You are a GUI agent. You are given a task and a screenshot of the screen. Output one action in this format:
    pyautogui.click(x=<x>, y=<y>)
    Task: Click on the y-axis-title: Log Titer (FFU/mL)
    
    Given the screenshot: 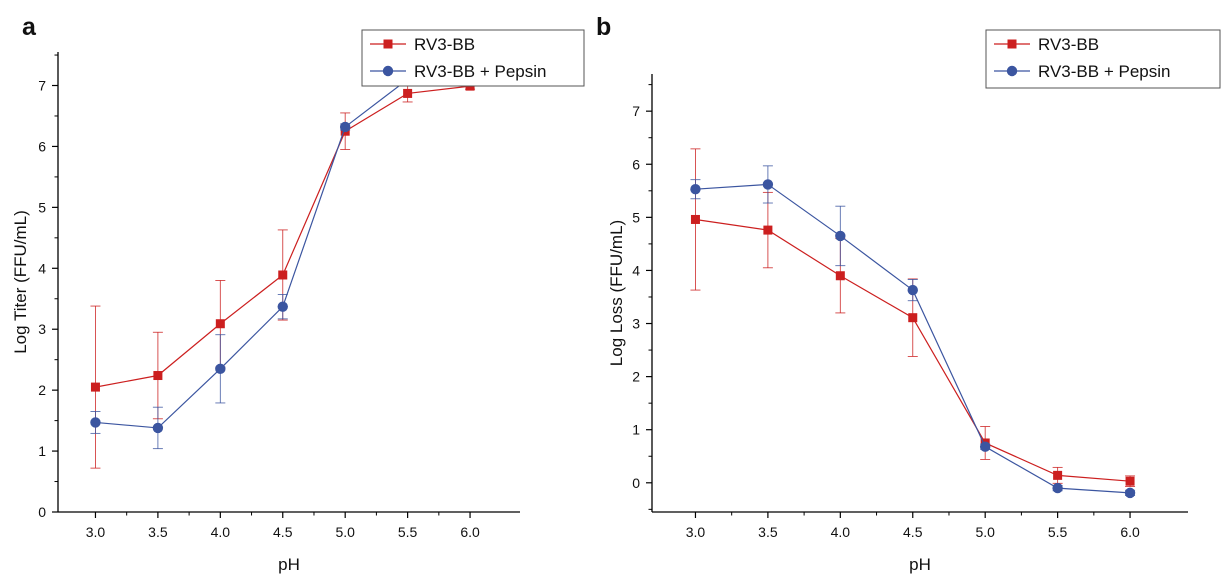 What is the action you would take?
    pyautogui.click(x=20, y=282)
    